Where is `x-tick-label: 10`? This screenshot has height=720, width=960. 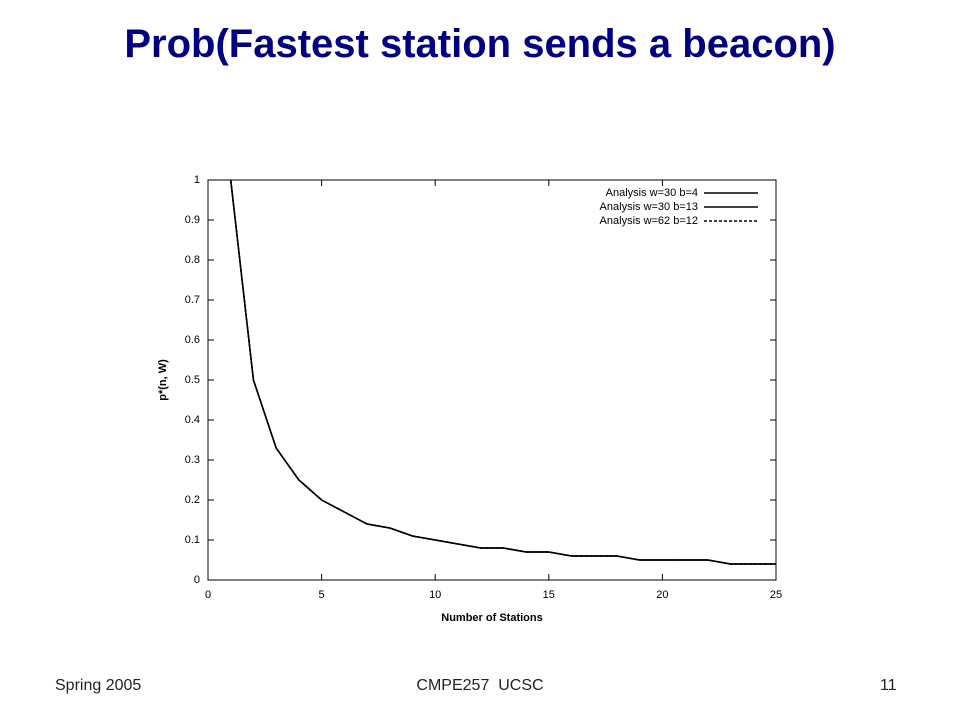
x-tick-label: 10 is located at coordinates (435, 595).